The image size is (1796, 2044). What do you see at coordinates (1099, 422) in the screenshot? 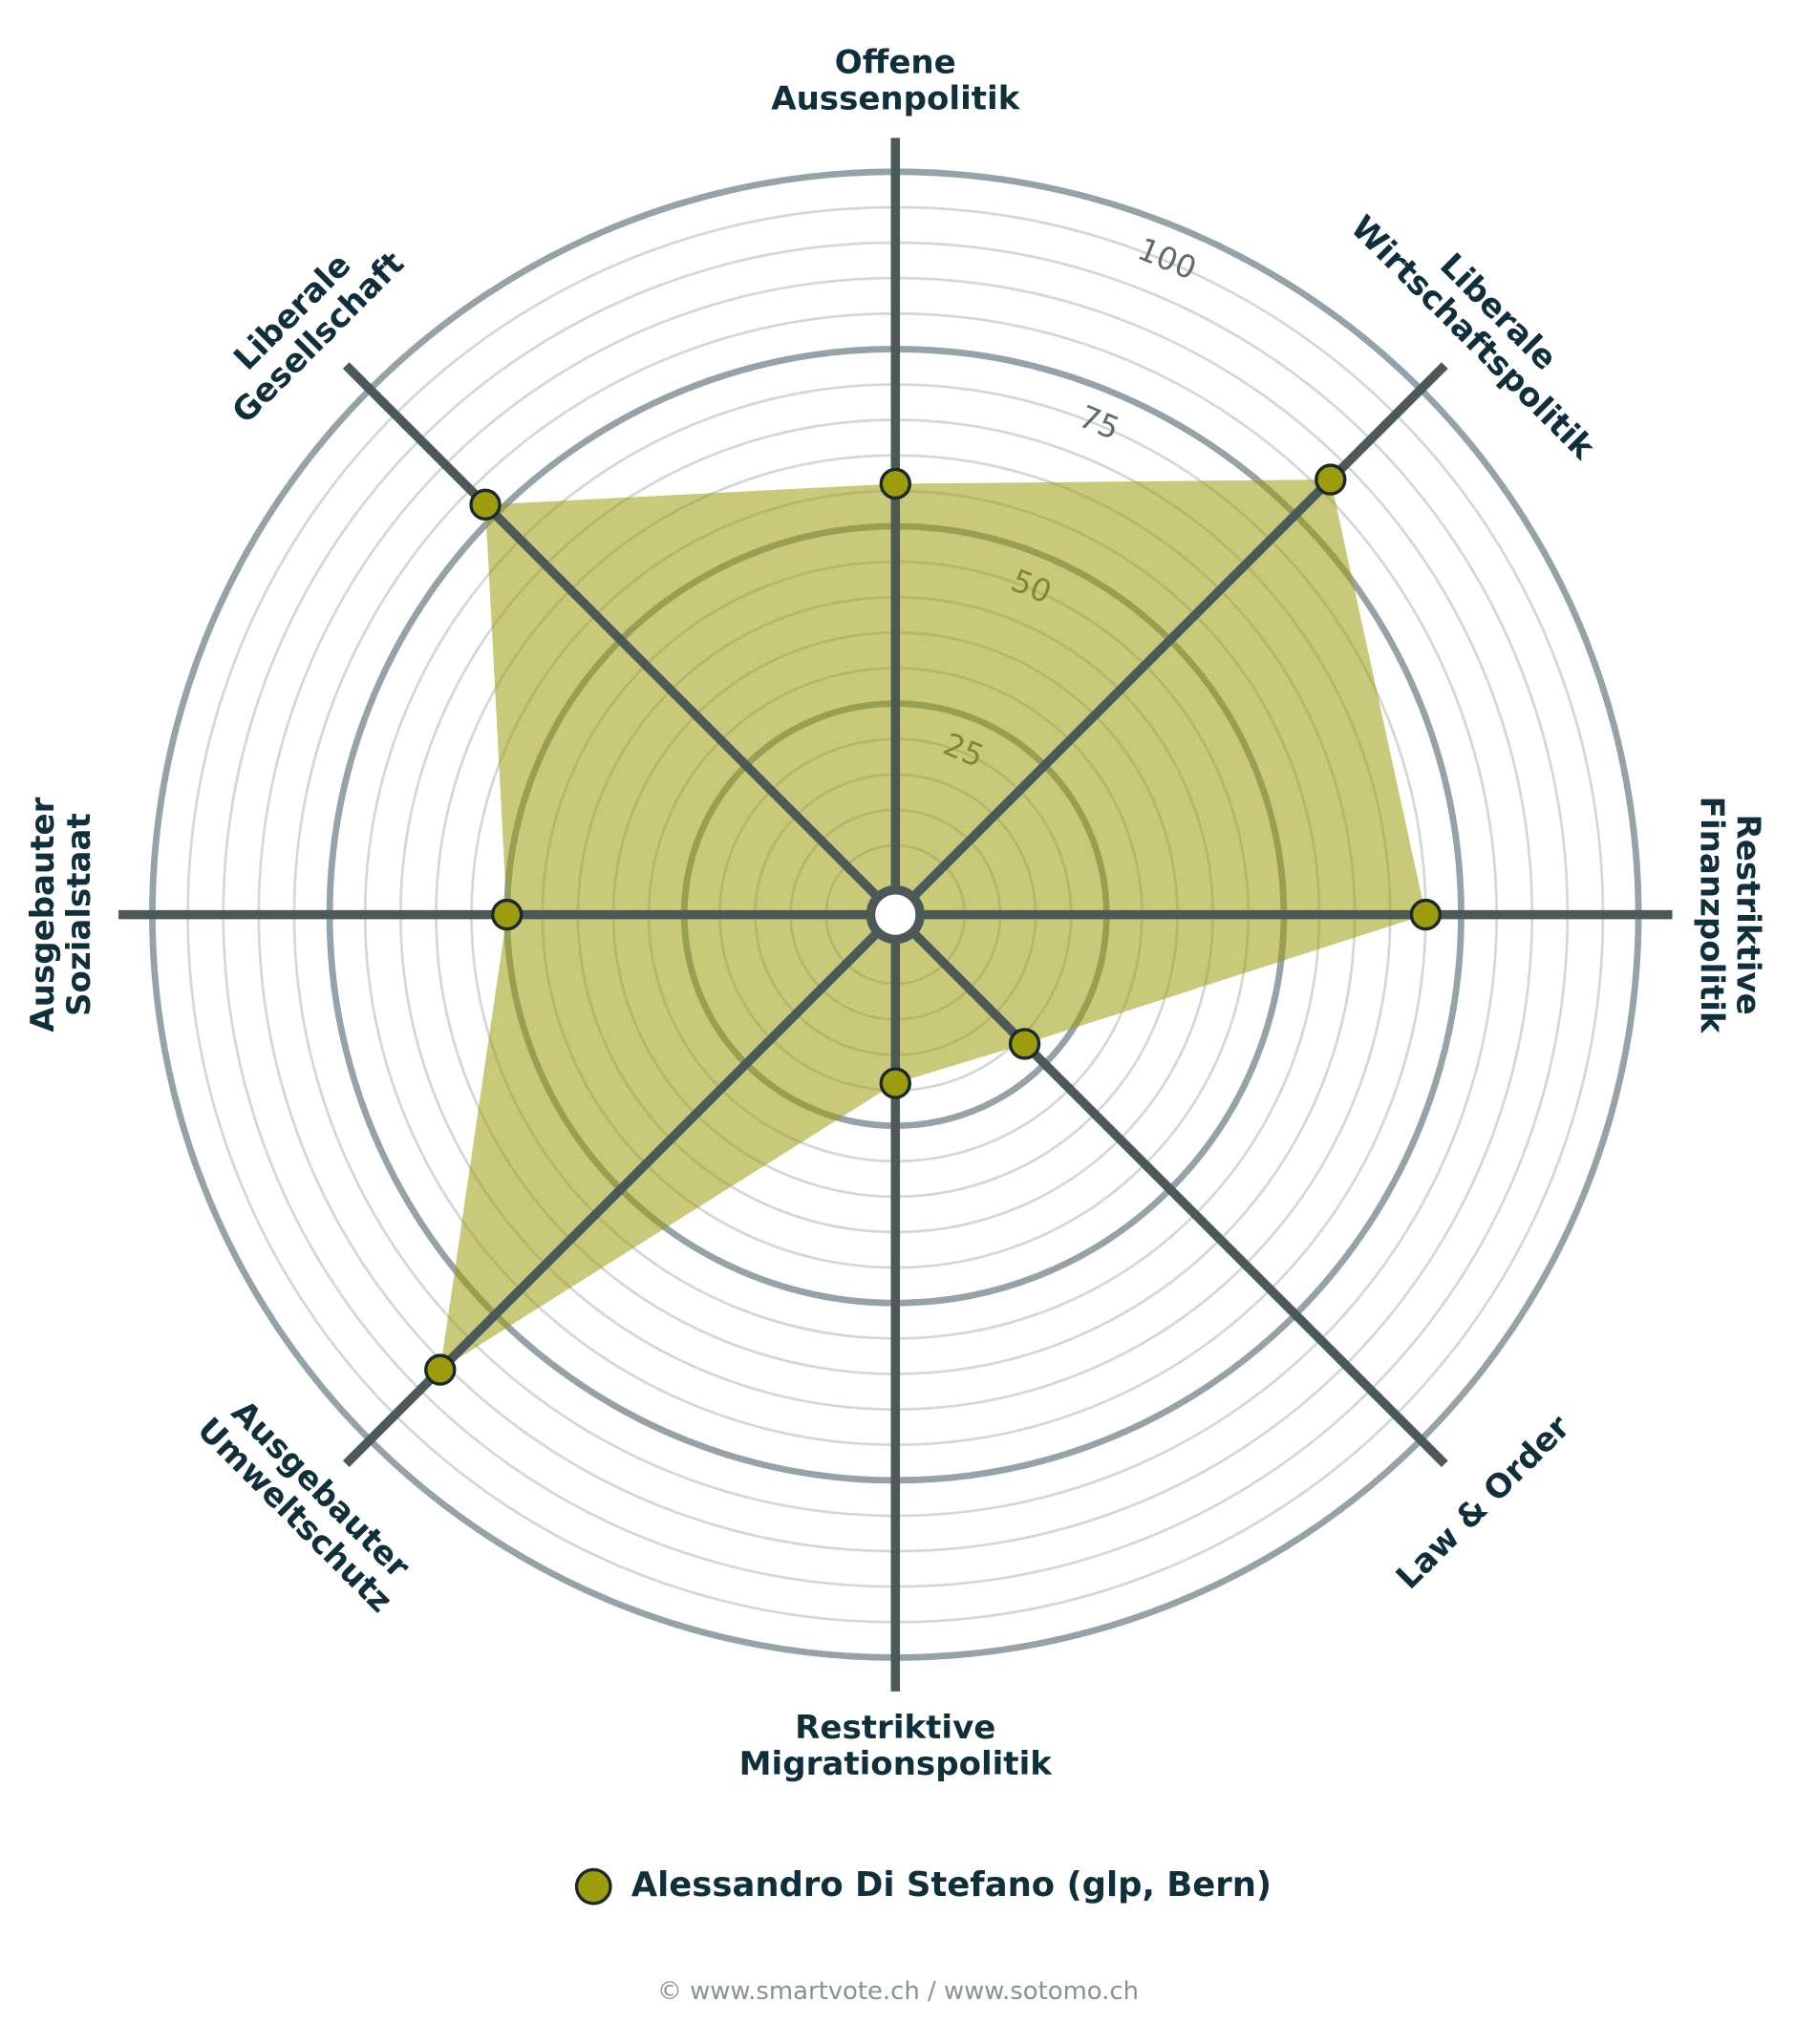
I see `tick-label: 75` at bounding box center [1099, 422].